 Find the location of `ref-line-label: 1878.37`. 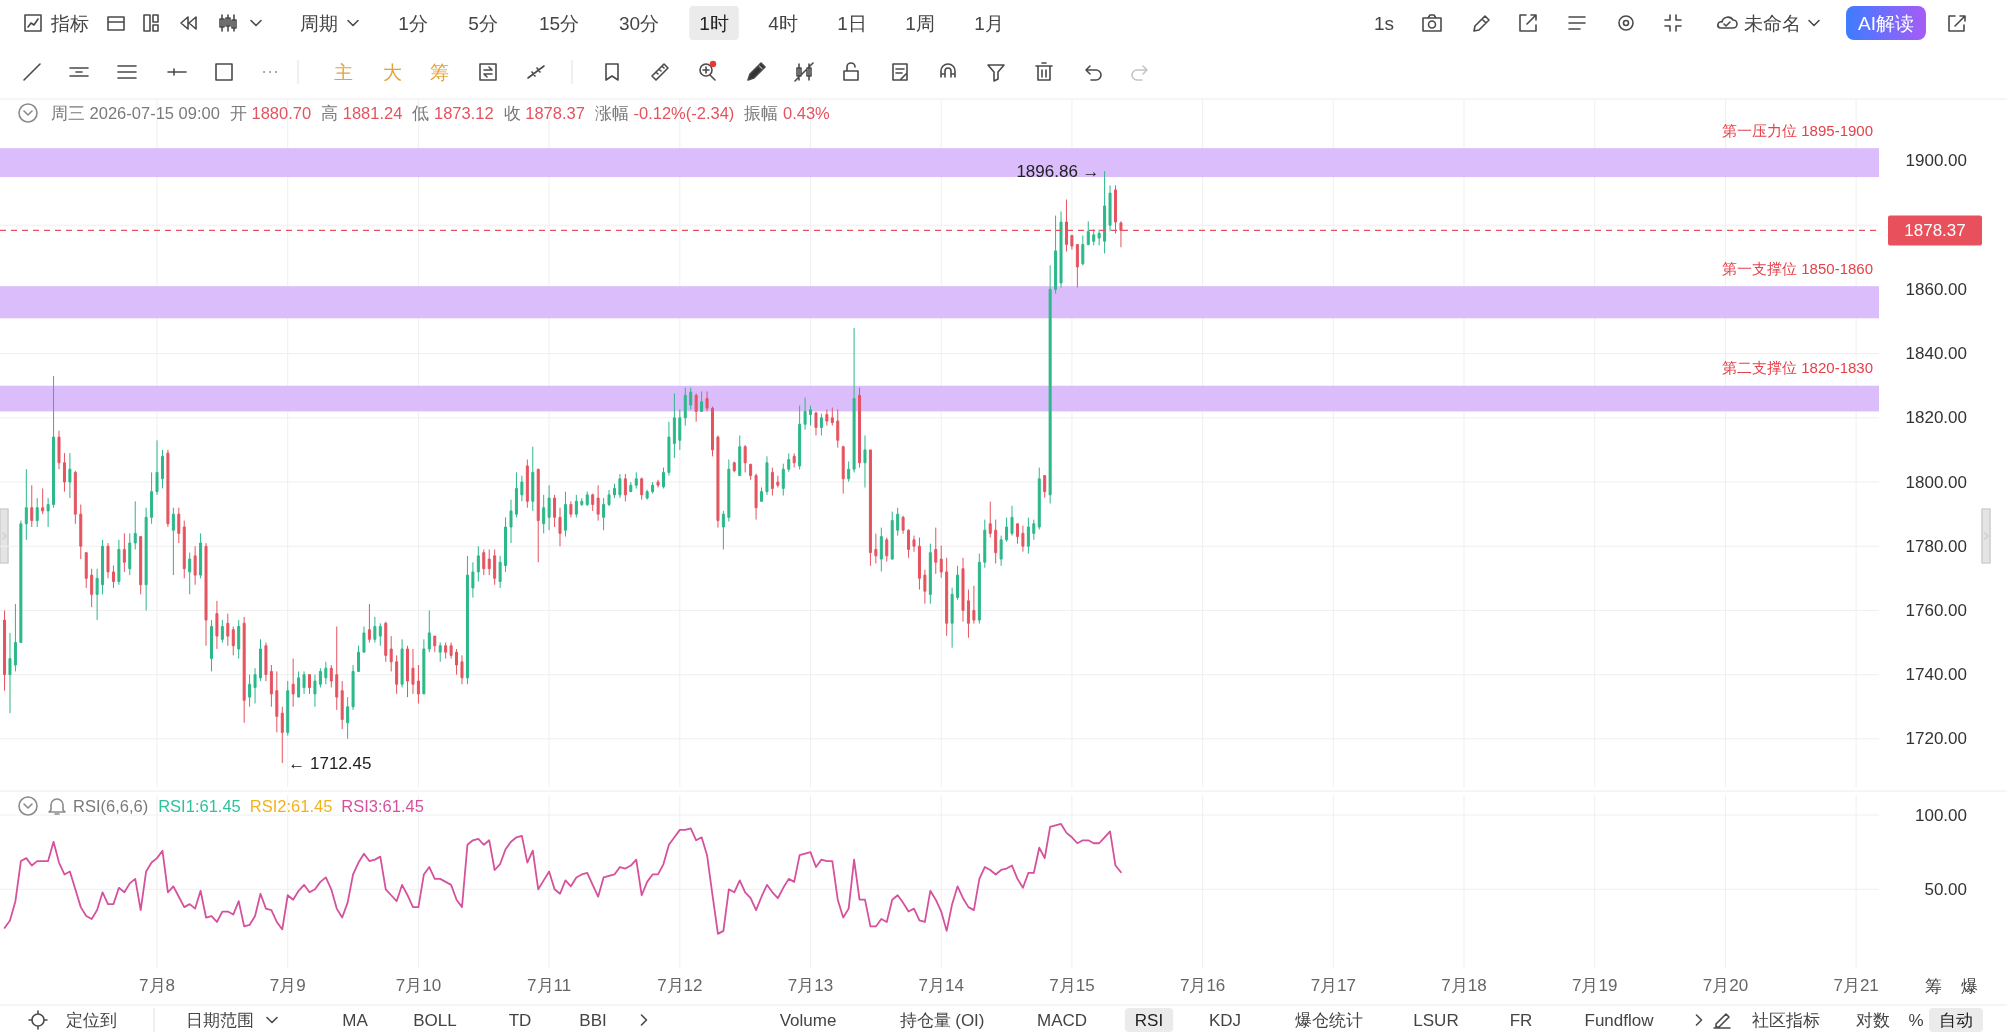

ref-line-label: 1878.37 is located at coordinates (1935, 230).